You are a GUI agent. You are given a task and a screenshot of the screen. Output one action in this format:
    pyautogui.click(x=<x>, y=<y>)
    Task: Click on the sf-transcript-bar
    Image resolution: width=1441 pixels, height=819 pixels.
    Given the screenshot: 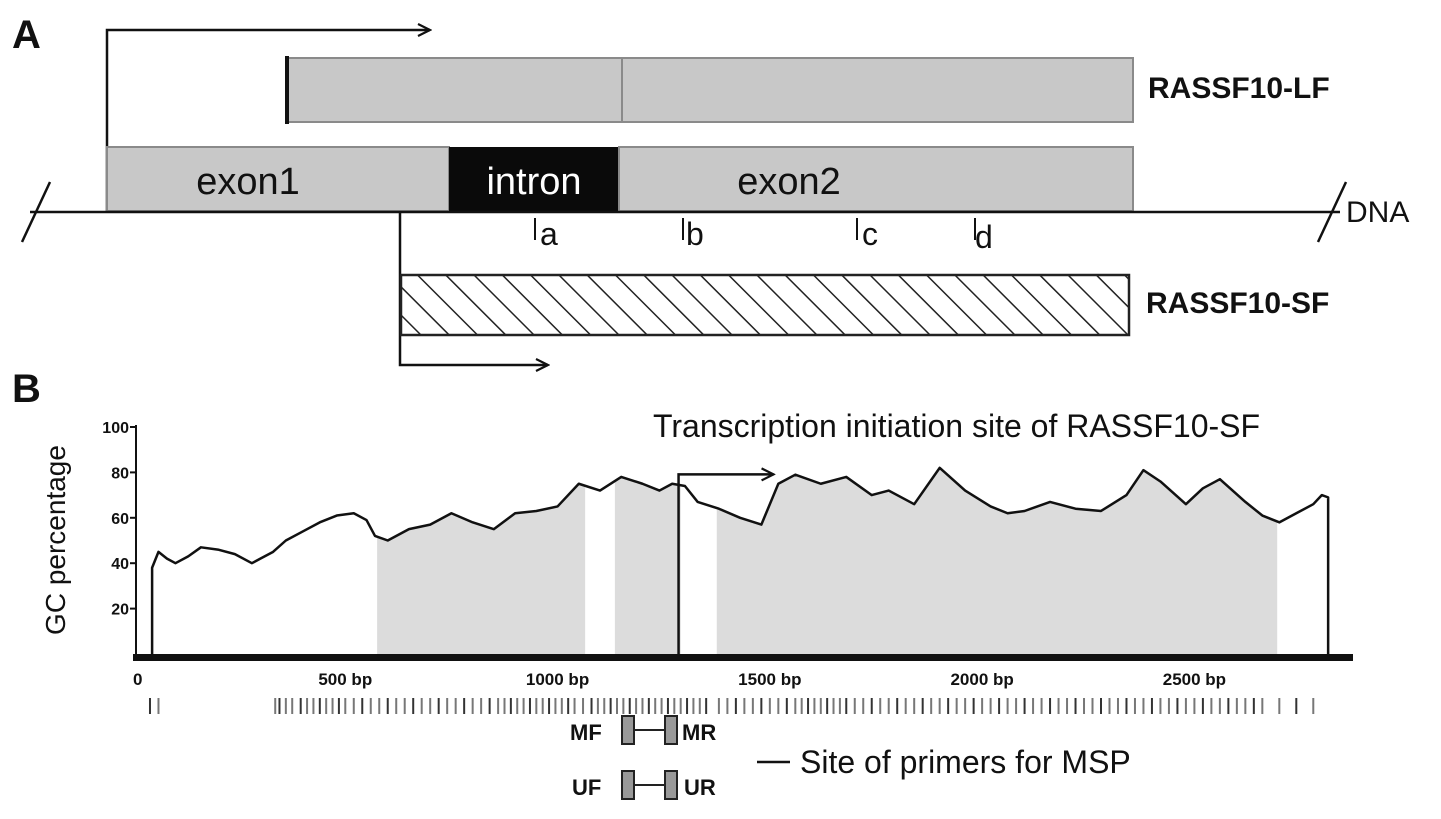 What is the action you would take?
    pyautogui.click(x=765, y=305)
    